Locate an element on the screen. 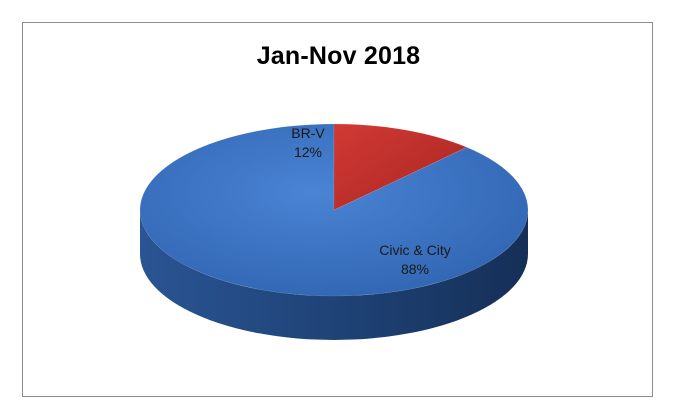 This screenshot has height=416, width=674. slice-value-br-v: 12% is located at coordinates (308, 152).